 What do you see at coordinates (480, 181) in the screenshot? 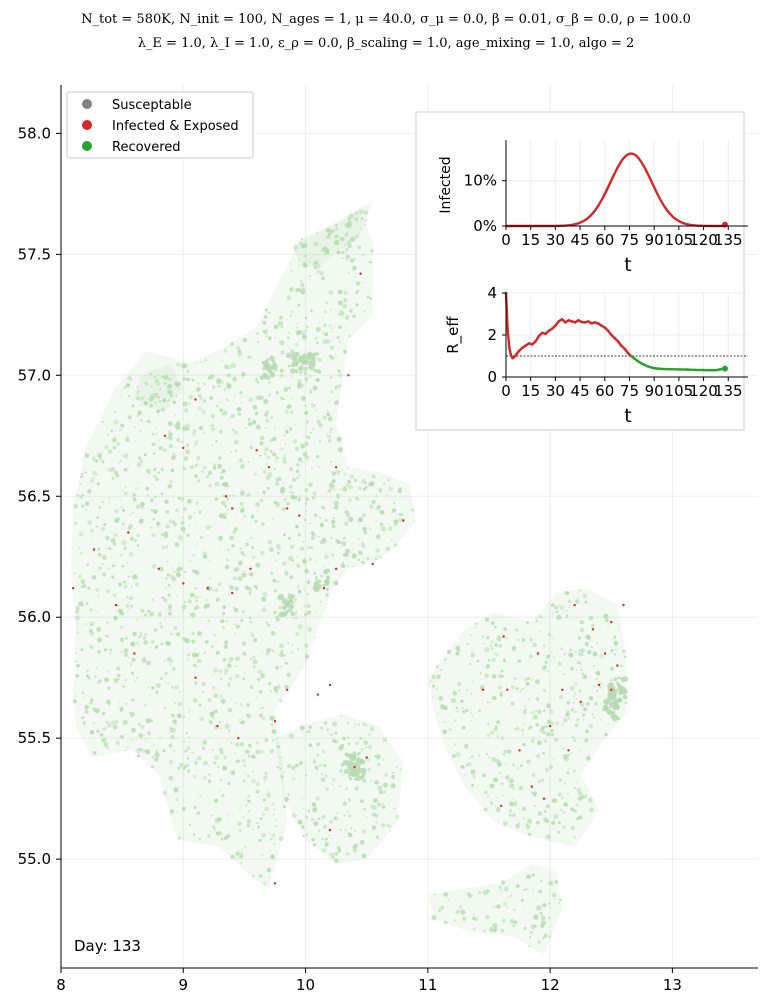
I see `infected-inset-ytick-label: 10%` at bounding box center [480, 181].